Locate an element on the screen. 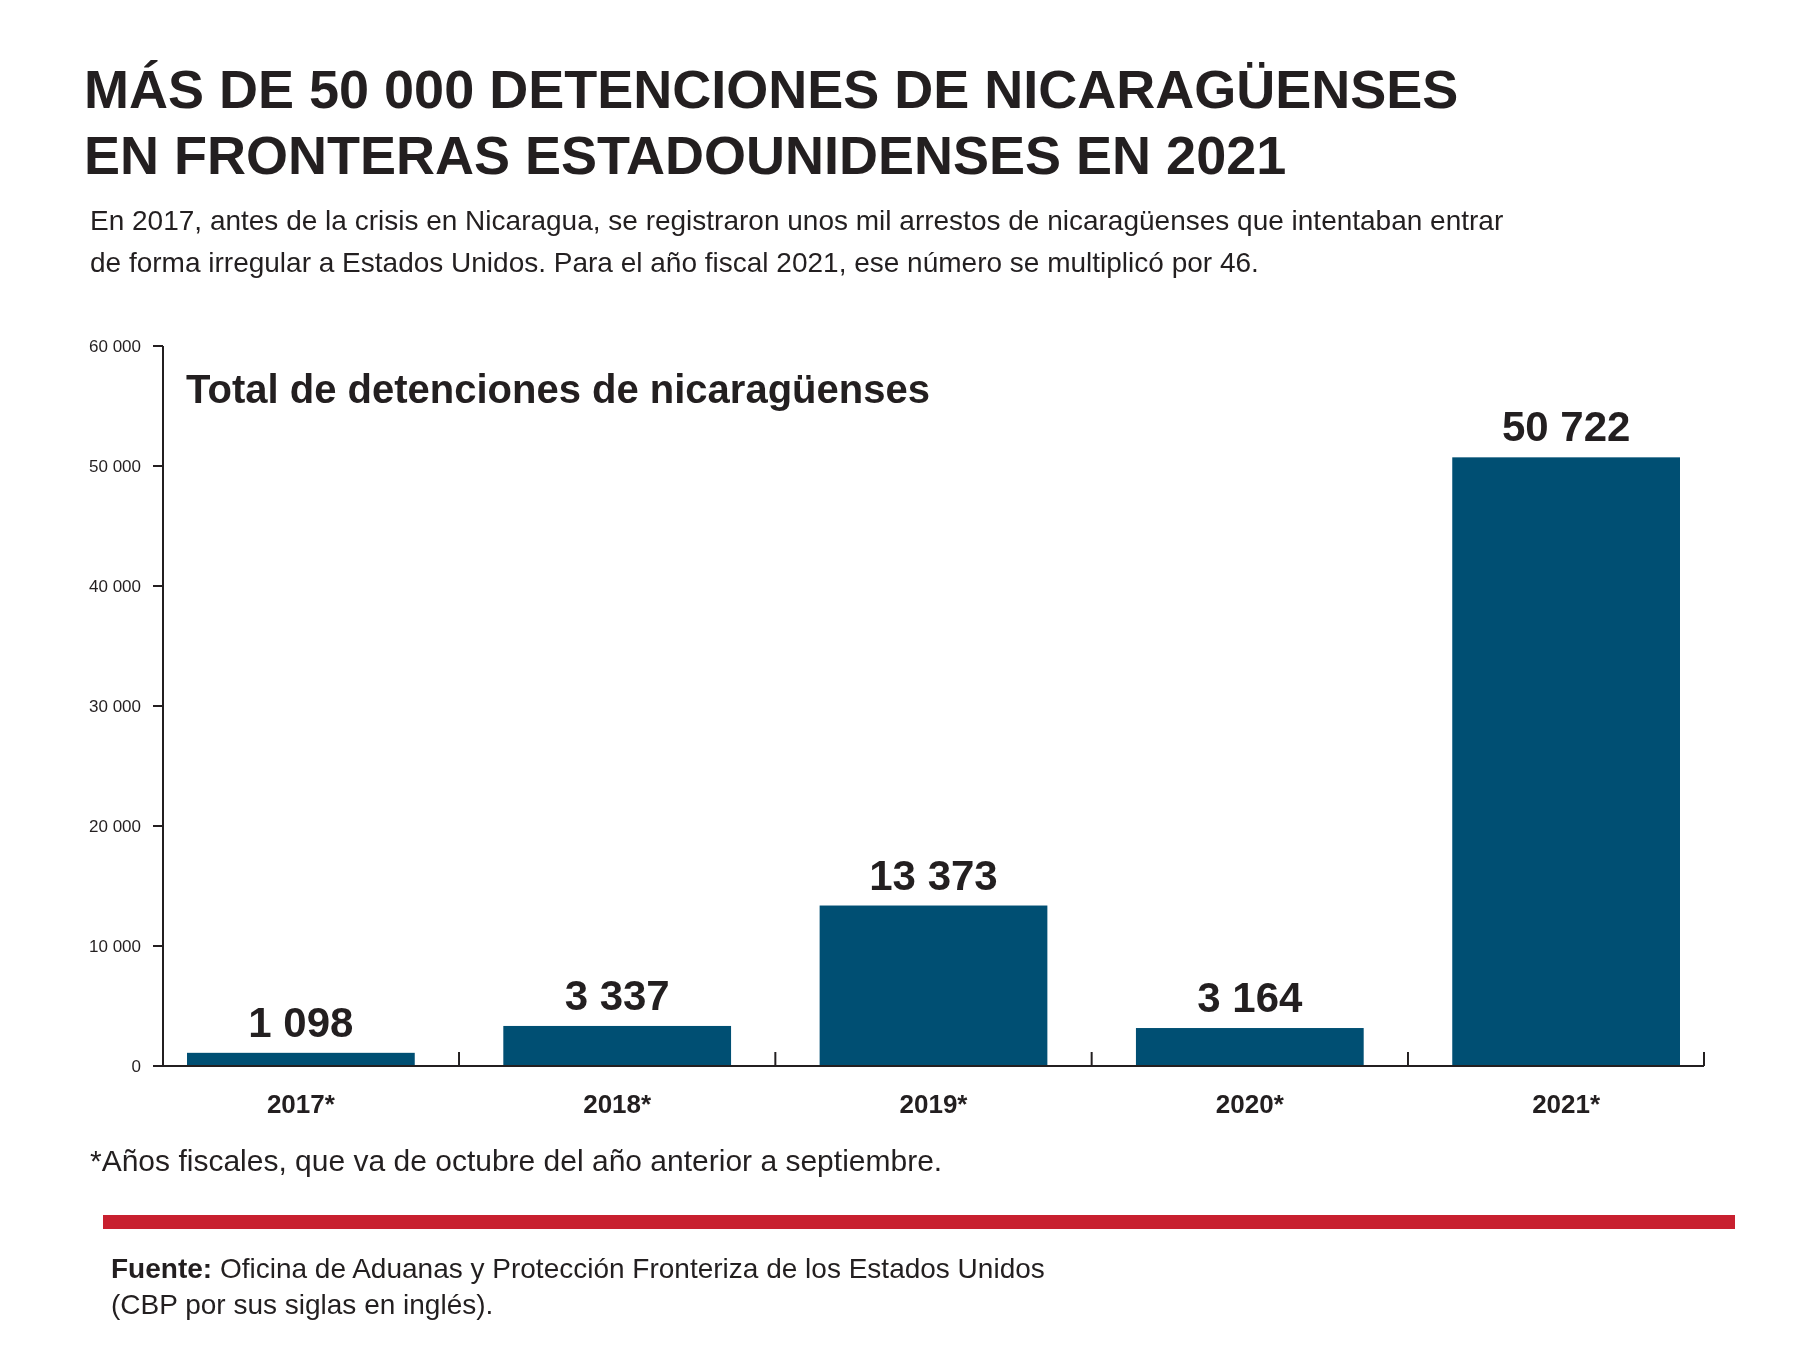 This screenshot has height=1355, width=1797. data-label: 13 373 is located at coordinates (933, 875).